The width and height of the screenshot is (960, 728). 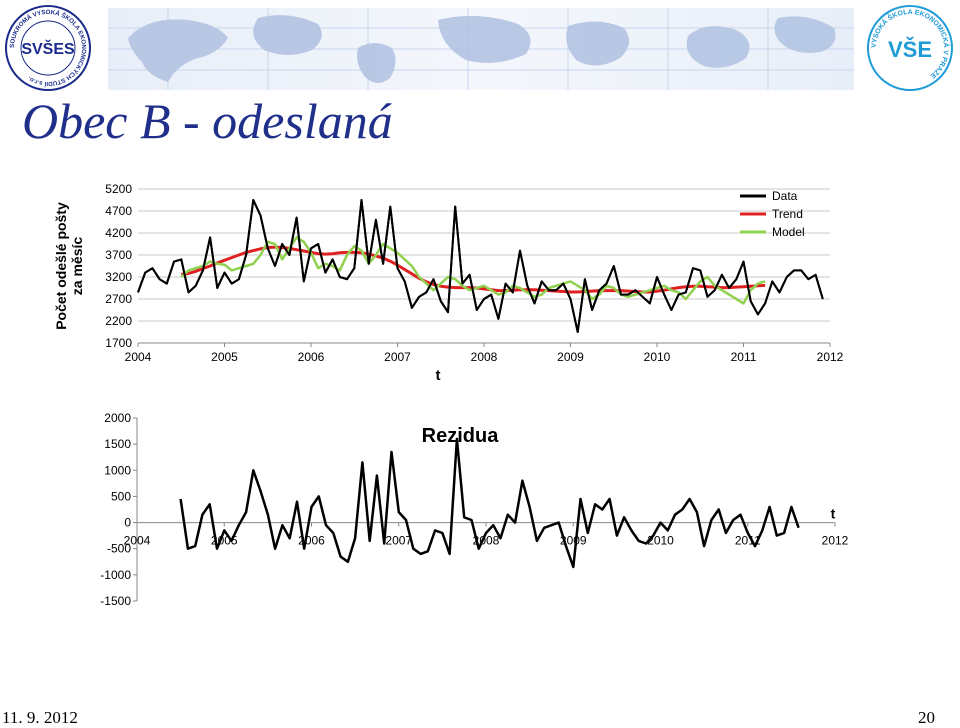 What do you see at coordinates (118, 321) in the screenshot?
I see `y-tick-label: 2200` at bounding box center [118, 321].